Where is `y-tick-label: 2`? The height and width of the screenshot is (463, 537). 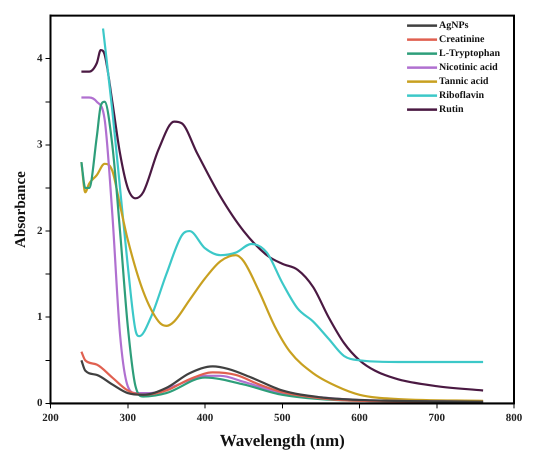
y-tick-label: 2 is located at coordinates (40, 230).